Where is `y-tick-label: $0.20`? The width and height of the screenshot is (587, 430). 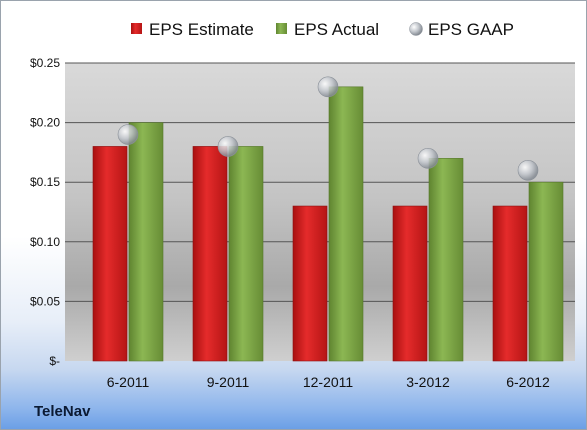 y-tick-label: $0.20 is located at coordinates (45, 123).